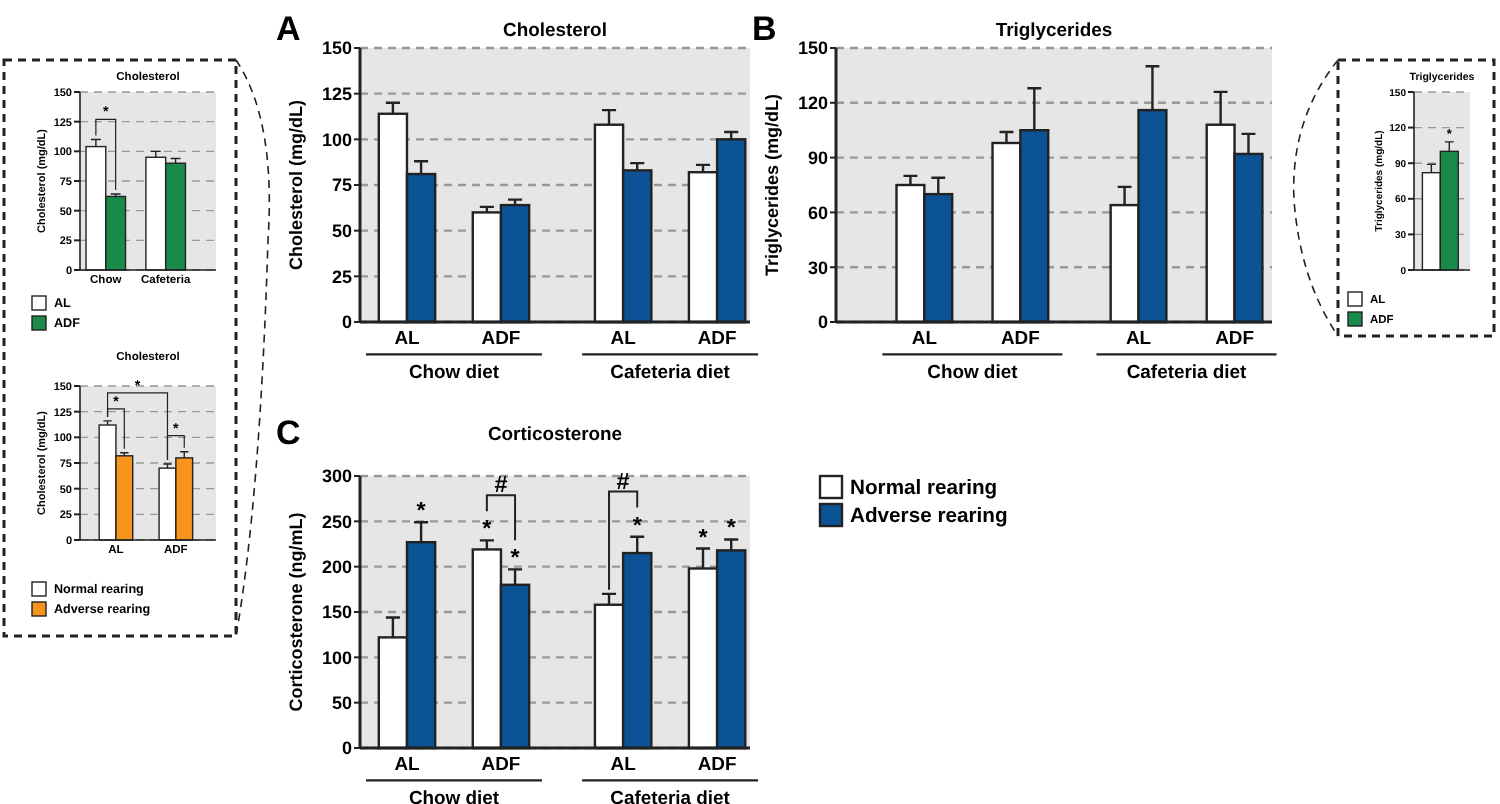  Describe the element at coordinates (296, 612) in the screenshot. I see `y-axis-title: Corticosterone (ng/mL)` at that location.